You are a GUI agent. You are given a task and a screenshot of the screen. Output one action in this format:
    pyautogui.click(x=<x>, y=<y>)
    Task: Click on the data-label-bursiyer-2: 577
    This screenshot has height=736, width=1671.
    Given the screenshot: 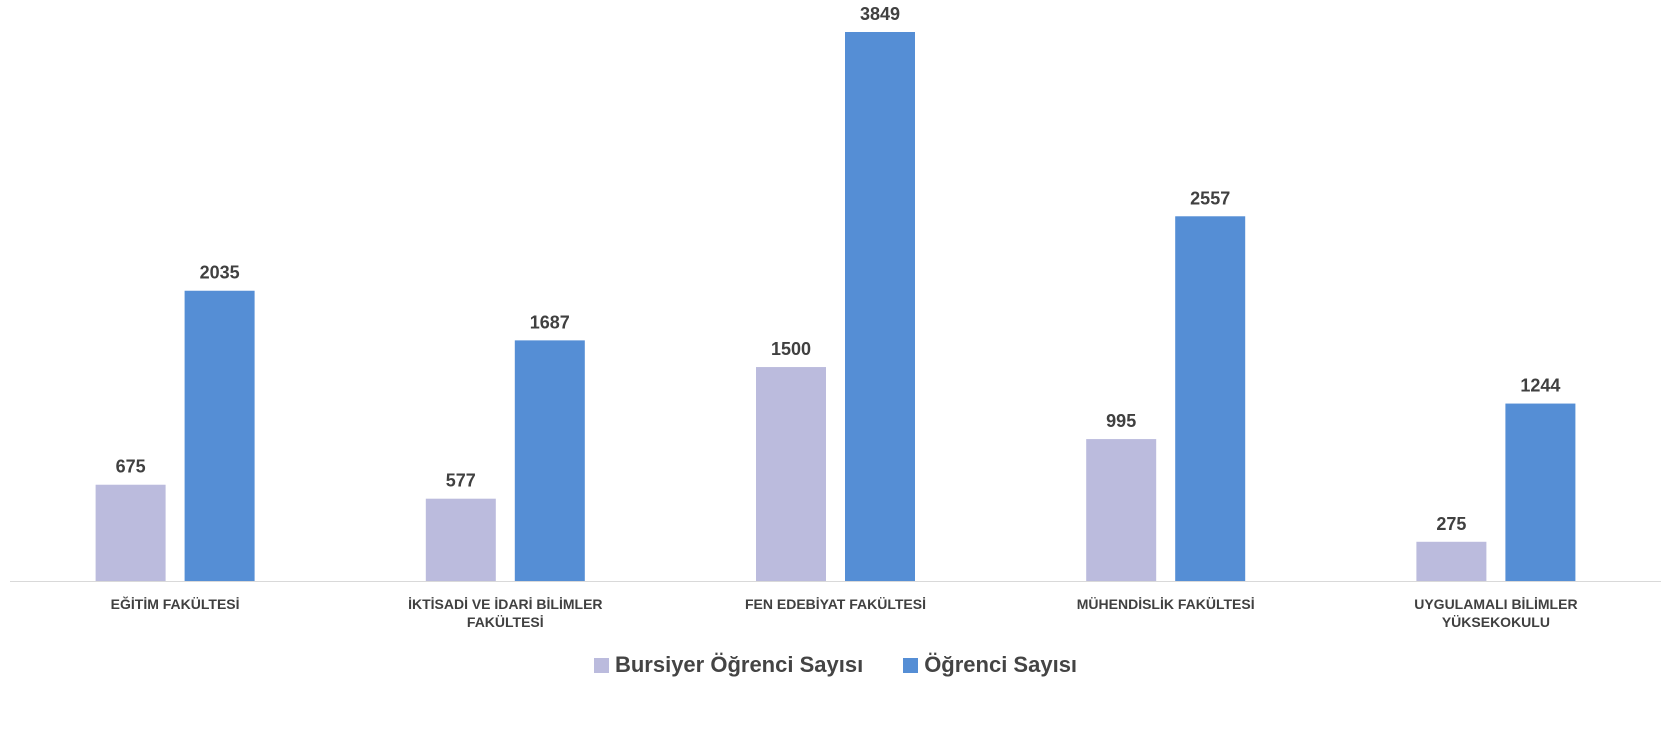 What is the action you would take?
    pyautogui.click(x=461, y=481)
    